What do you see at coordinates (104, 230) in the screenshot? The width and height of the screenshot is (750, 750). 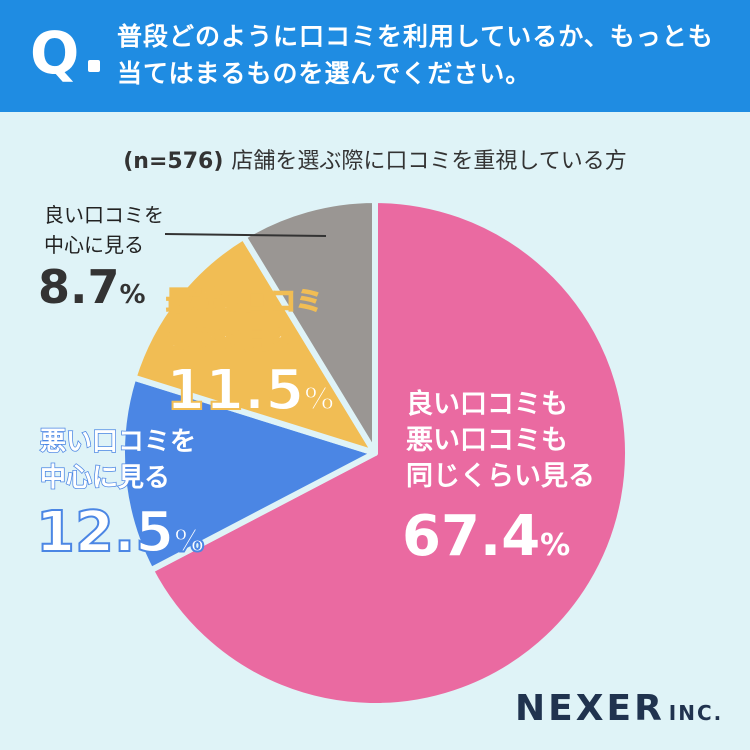 I see `slice-label-mostly-good: 良い口コミを 中心に見る` at bounding box center [104, 230].